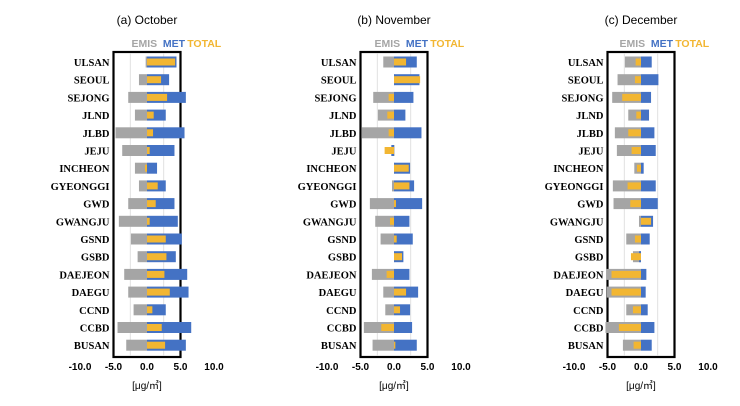 The image size is (740, 406). Describe the element at coordinates (147, 20) in the screenshot. I see `chart-title: (a) October` at that location.